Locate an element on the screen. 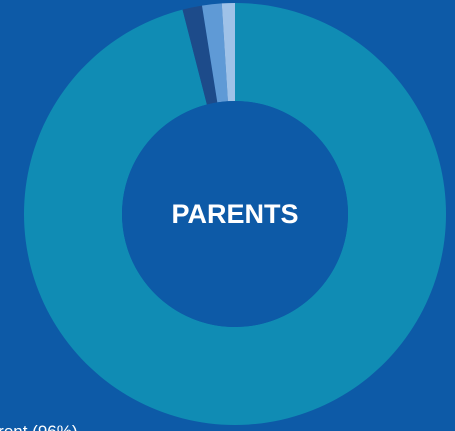 The image size is (455, 431). slice-label-main: ...rent (96%) is located at coordinates (39, 426).